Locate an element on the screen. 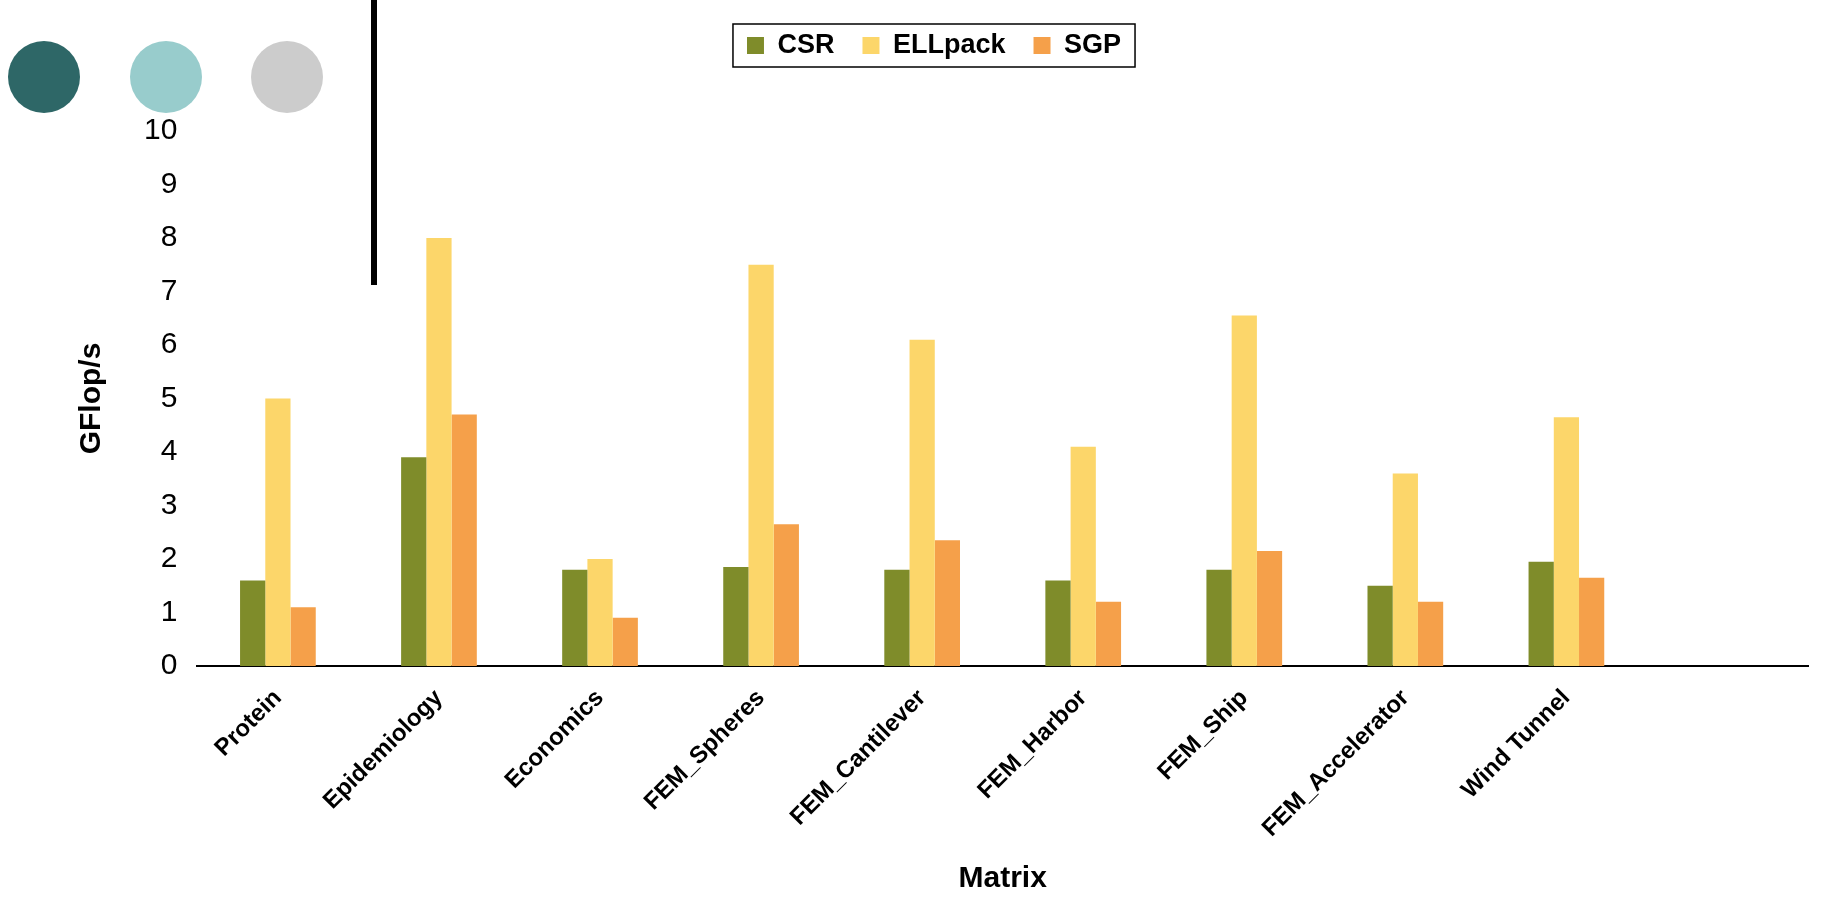 The width and height of the screenshot is (1822, 901). y-tick-label: 0 is located at coordinates (169, 664).